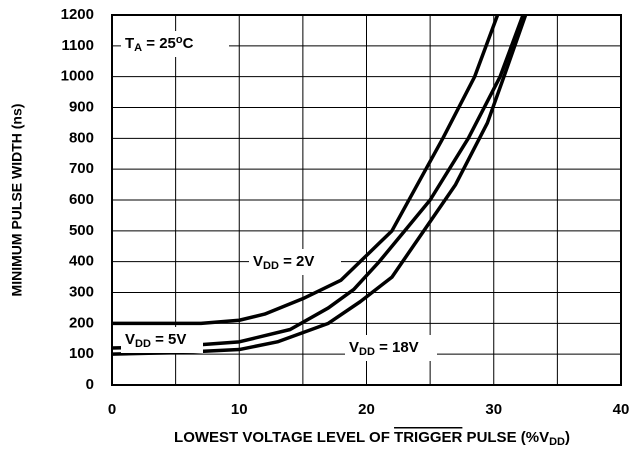 The width and height of the screenshot is (634, 455). I want to click on y-tick-label: 700, so click(81, 168).